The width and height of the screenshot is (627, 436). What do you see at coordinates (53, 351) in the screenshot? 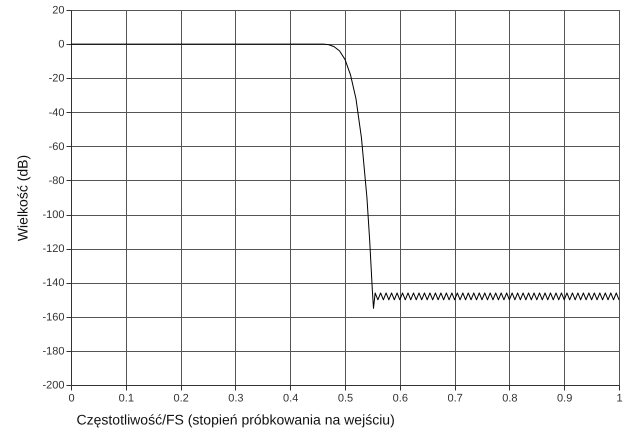
I see `y-tick-label: -180` at bounding box center [53, 351].